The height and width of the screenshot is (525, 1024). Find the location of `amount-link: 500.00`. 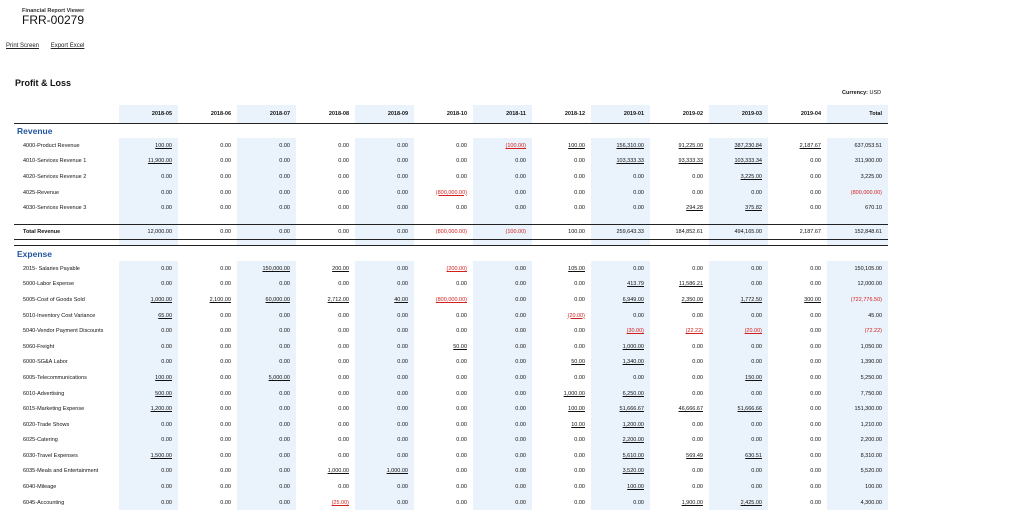

amount-link: 500.00 is located at coordinates (148, 393).